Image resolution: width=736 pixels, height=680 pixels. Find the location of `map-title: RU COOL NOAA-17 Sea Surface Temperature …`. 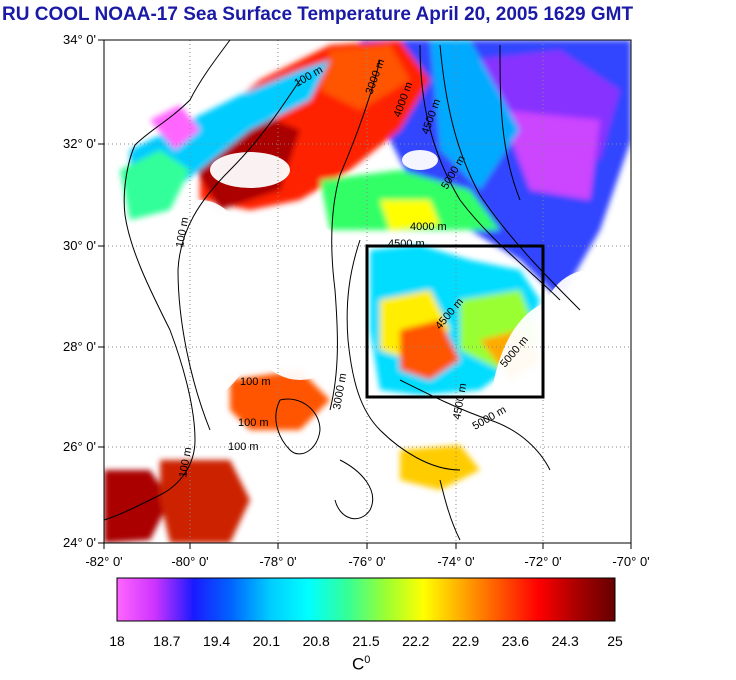

map-title: RU COOL NOAA-17 Sea Surface Temperature … is located at coordinates (318, 14).